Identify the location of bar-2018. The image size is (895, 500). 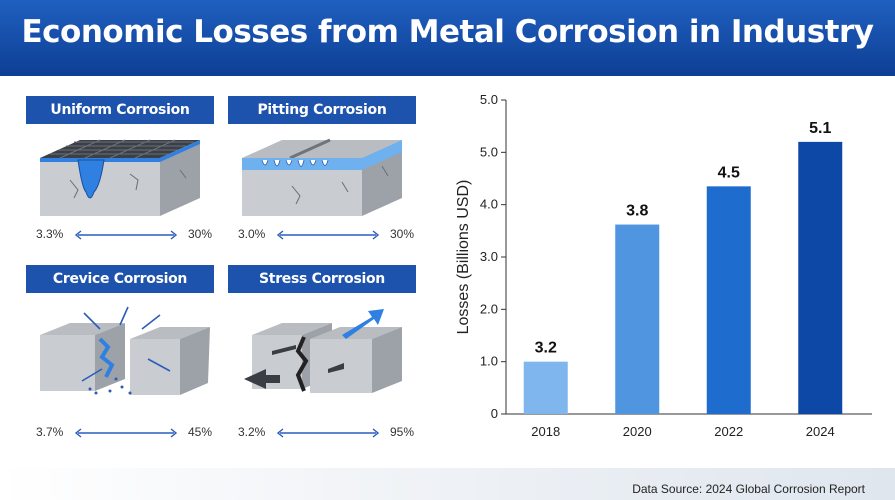
(545, 387).